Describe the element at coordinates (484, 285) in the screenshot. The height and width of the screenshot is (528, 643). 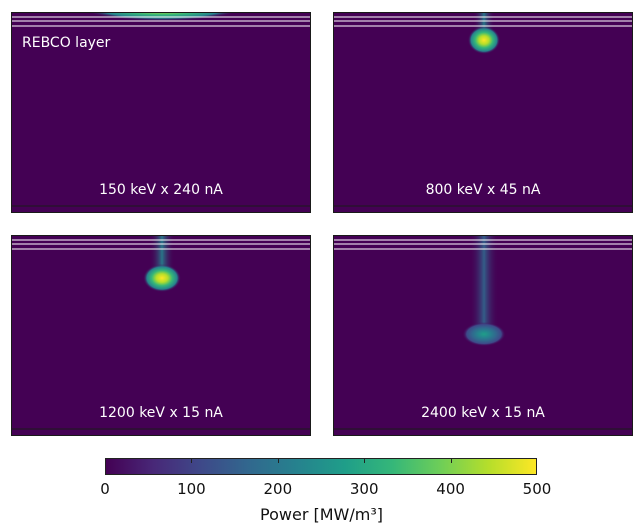
I see `beam-track` at that location.